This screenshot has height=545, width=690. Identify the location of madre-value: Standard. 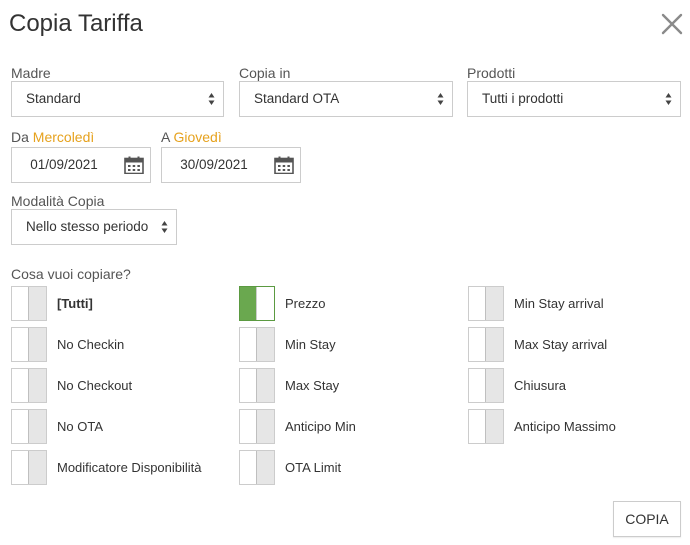
(53, 98).